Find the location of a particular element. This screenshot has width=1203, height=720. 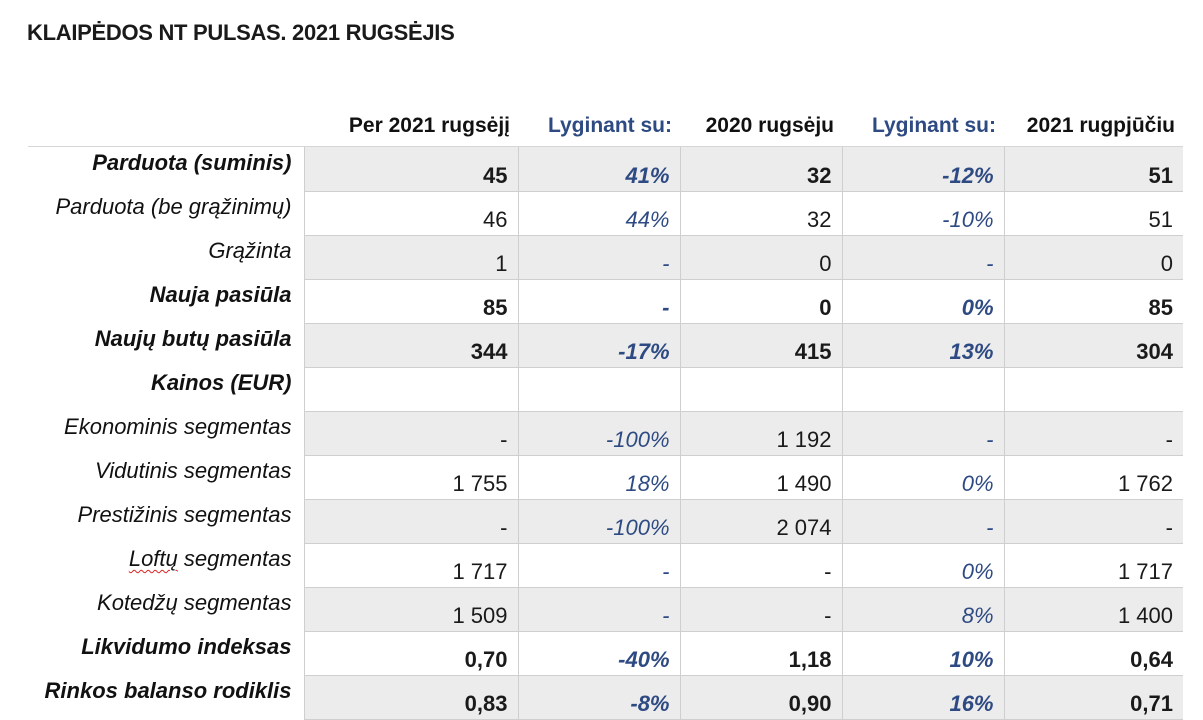

page-title: KLAIPĖDOS NT PULSAS. 2021 RUGSĖJIS is located at coordinates (241, 32).